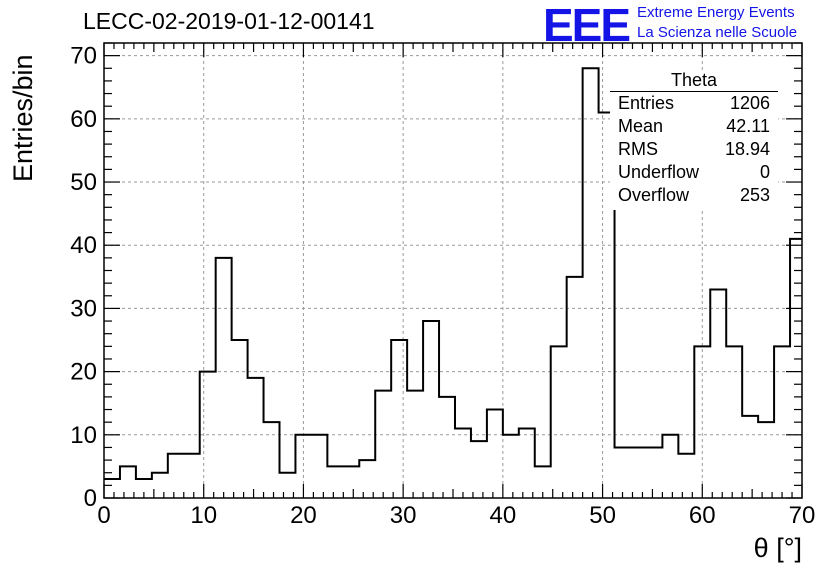  What do you see at coordinates (694, 81) in the screenshot?
I see `stats-title: Theta` at bounding box center [694, 81].